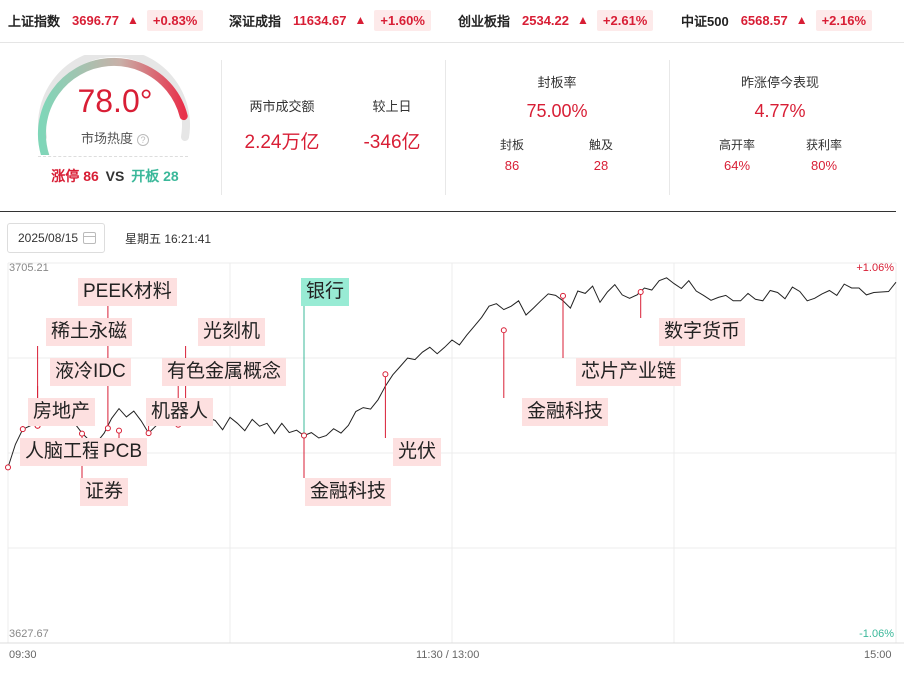  What do you see at coordinates (90, 372) in the screenshot?
I see `annotation-tag: 液冷IDC` at bounding box center [90, 372].